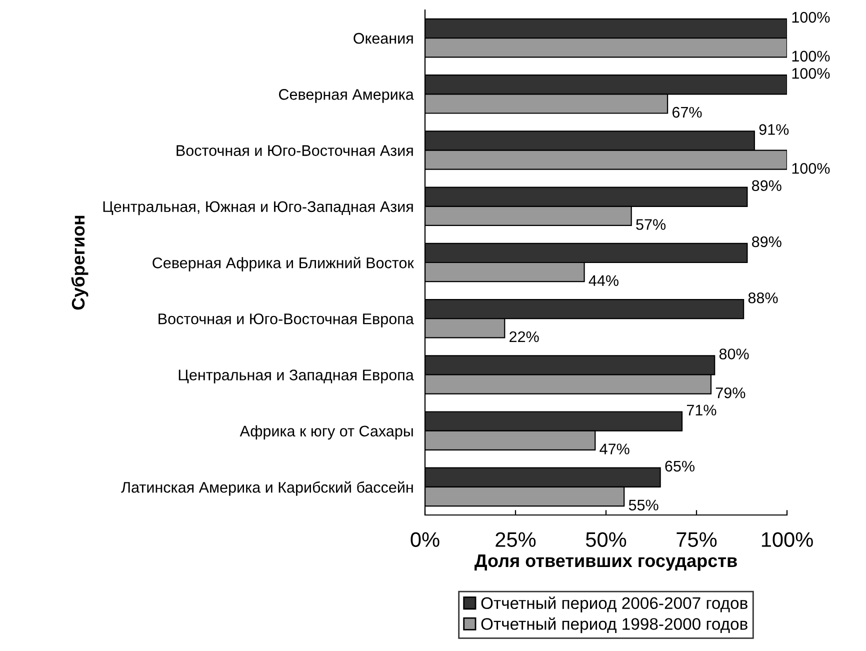 This screenshot has width=866, height=651. Describe the element at coordinates (643, 505) in the screenshot. I see `data-label: 55%` at that location.